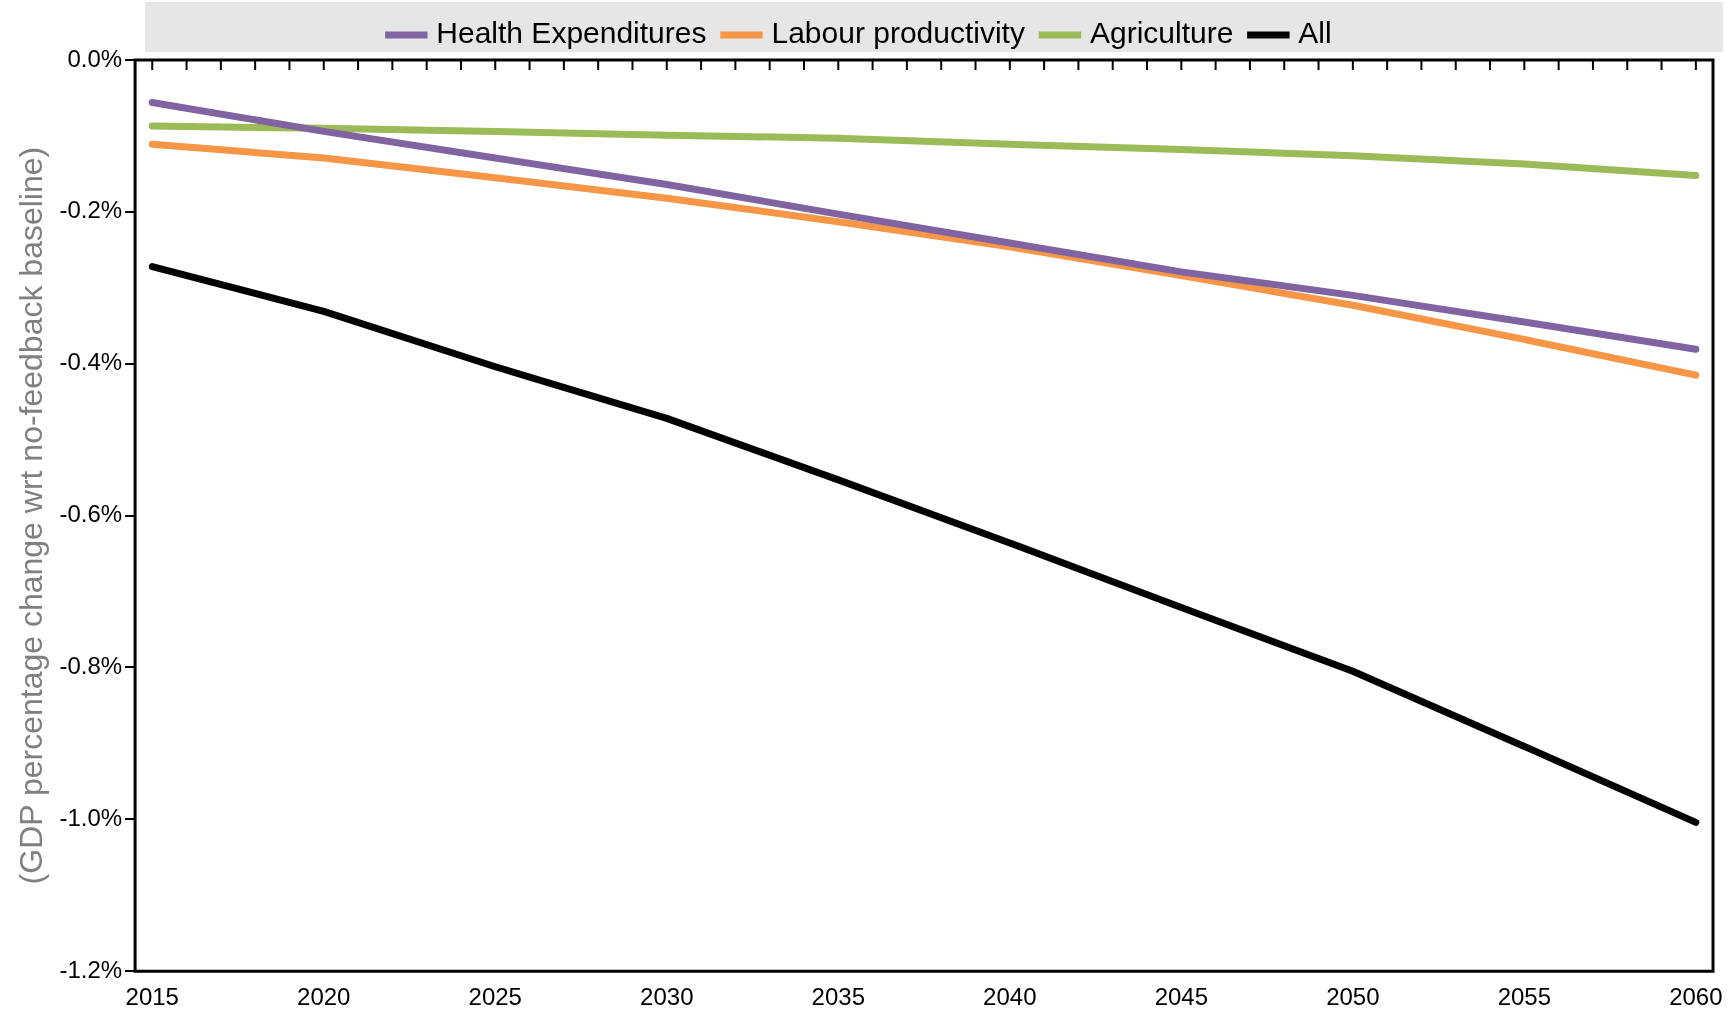  Describe the element at coordinates (95, 58) in the screenshot. I see `y-tick-label: 0.0%` at that location.